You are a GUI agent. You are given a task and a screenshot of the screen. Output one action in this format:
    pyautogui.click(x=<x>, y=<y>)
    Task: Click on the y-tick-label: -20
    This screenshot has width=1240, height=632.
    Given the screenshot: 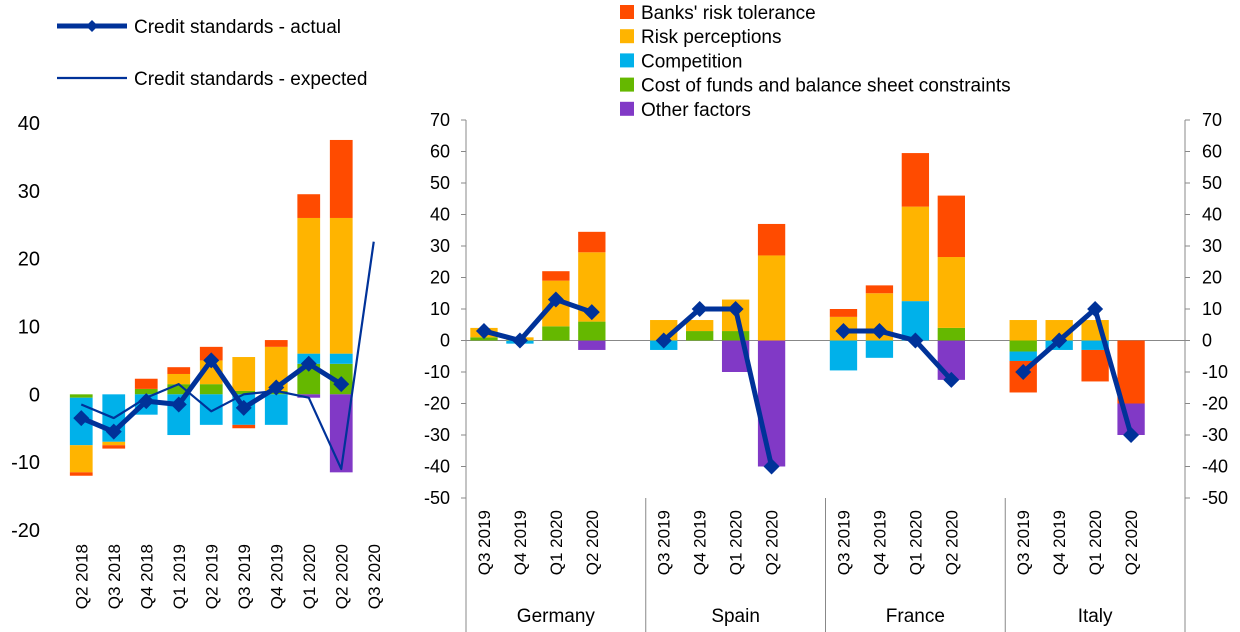 What is the action you would take?
    pyautogui.click(x=25, y=531)
    